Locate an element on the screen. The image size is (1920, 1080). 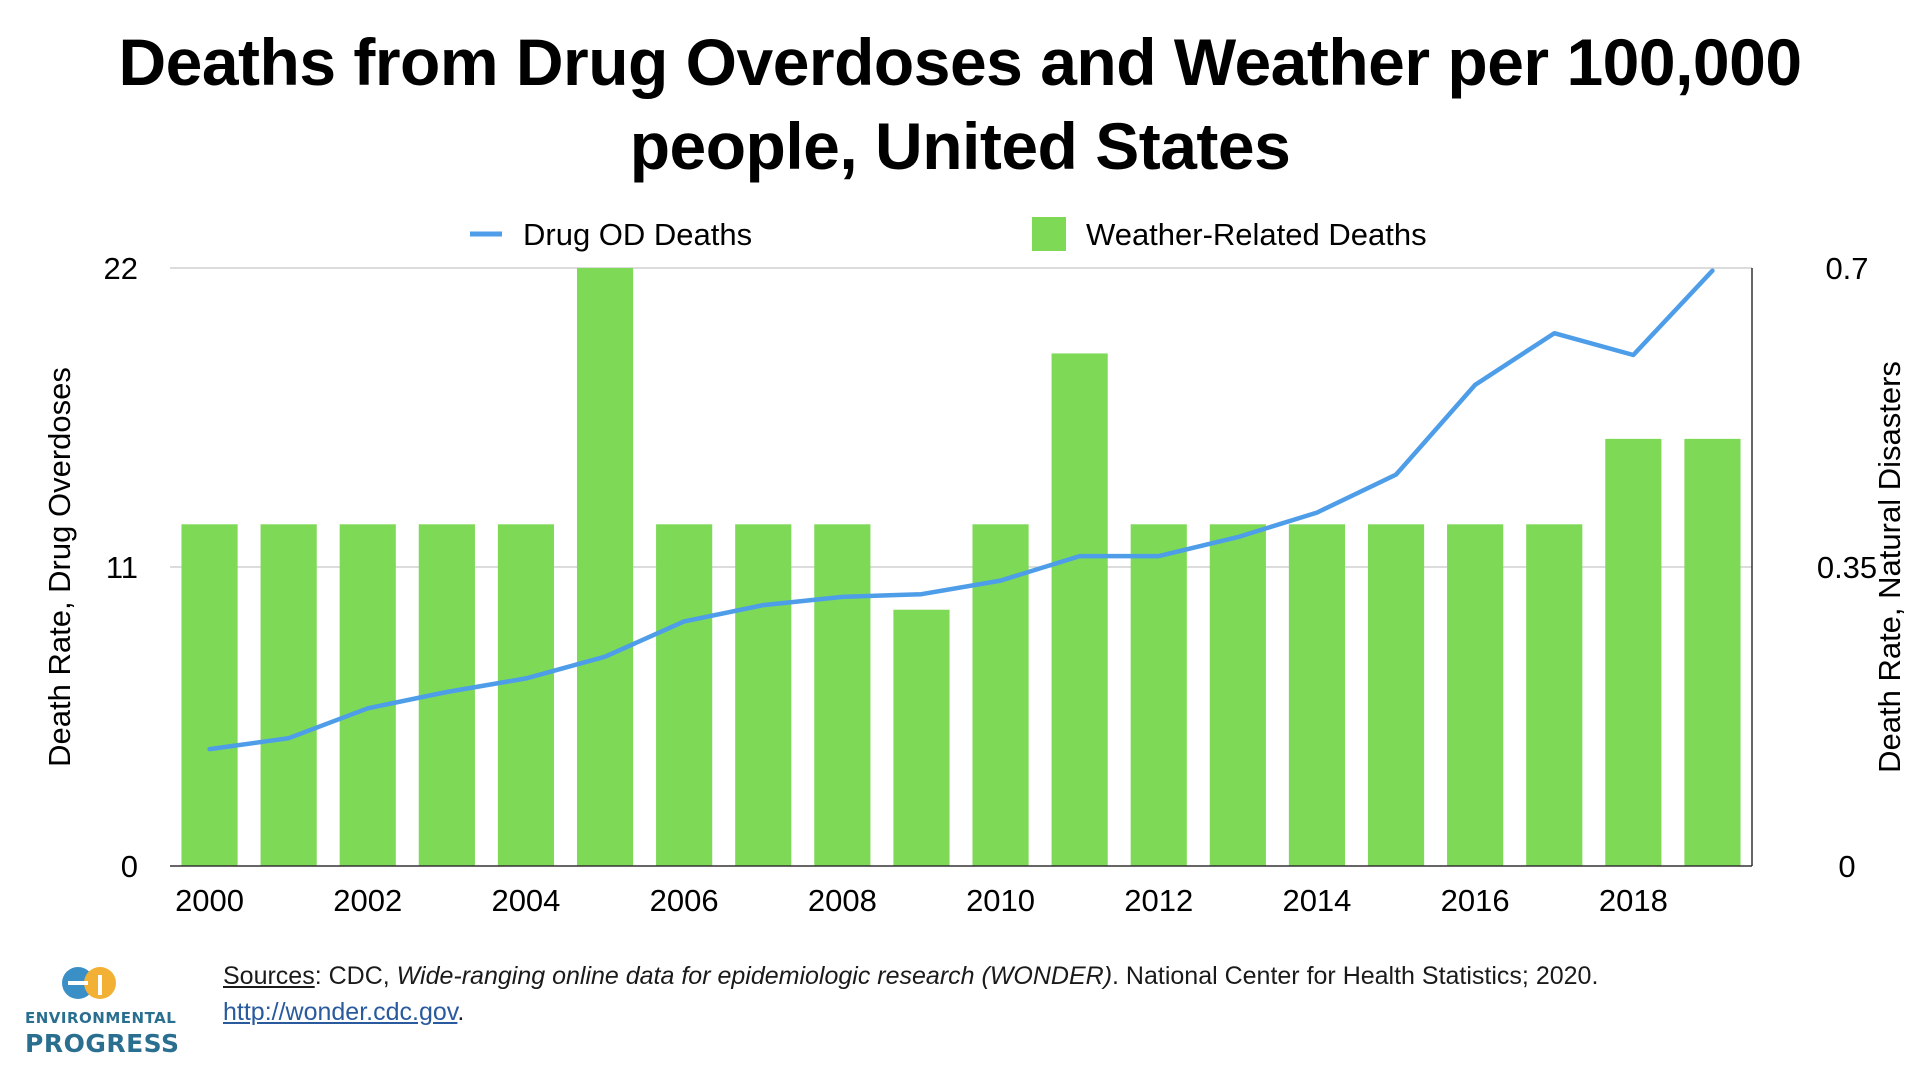
x-tick-label: 2000 is located at coordinates (209, 900).